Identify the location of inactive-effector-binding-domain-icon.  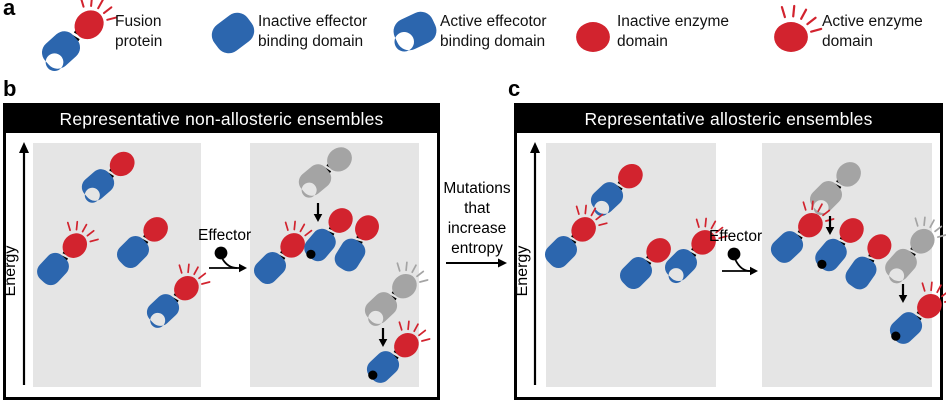
(233, 33).